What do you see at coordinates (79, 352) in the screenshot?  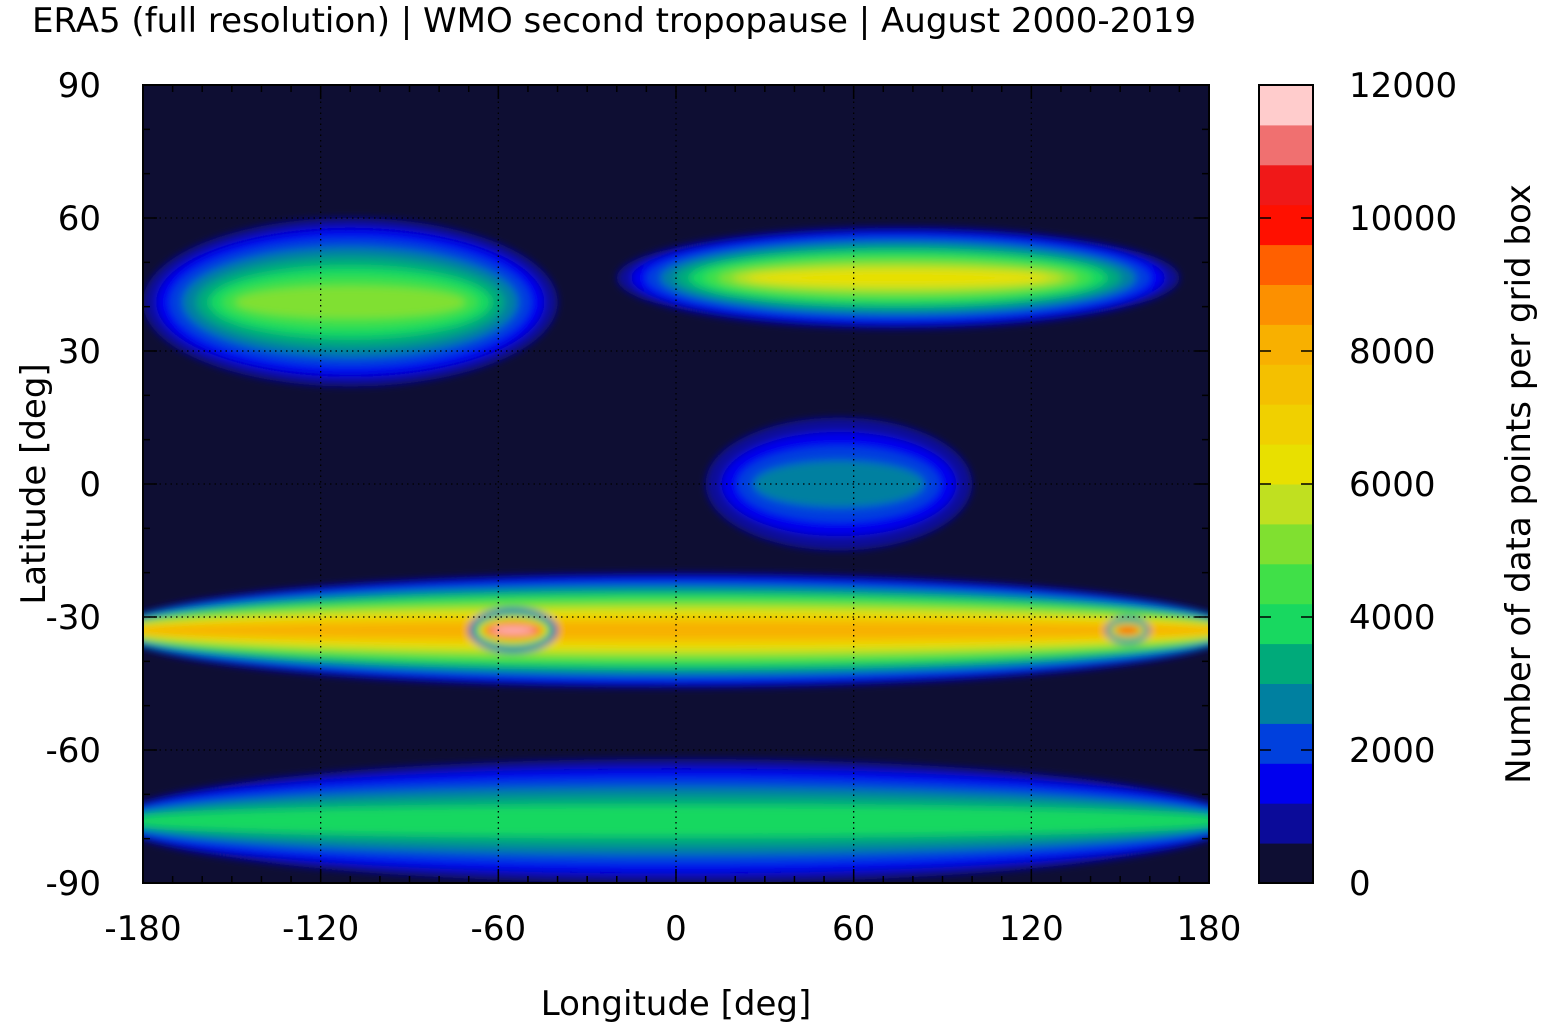 I see `y-tick-label: 30` at bounding box center [79, 352].